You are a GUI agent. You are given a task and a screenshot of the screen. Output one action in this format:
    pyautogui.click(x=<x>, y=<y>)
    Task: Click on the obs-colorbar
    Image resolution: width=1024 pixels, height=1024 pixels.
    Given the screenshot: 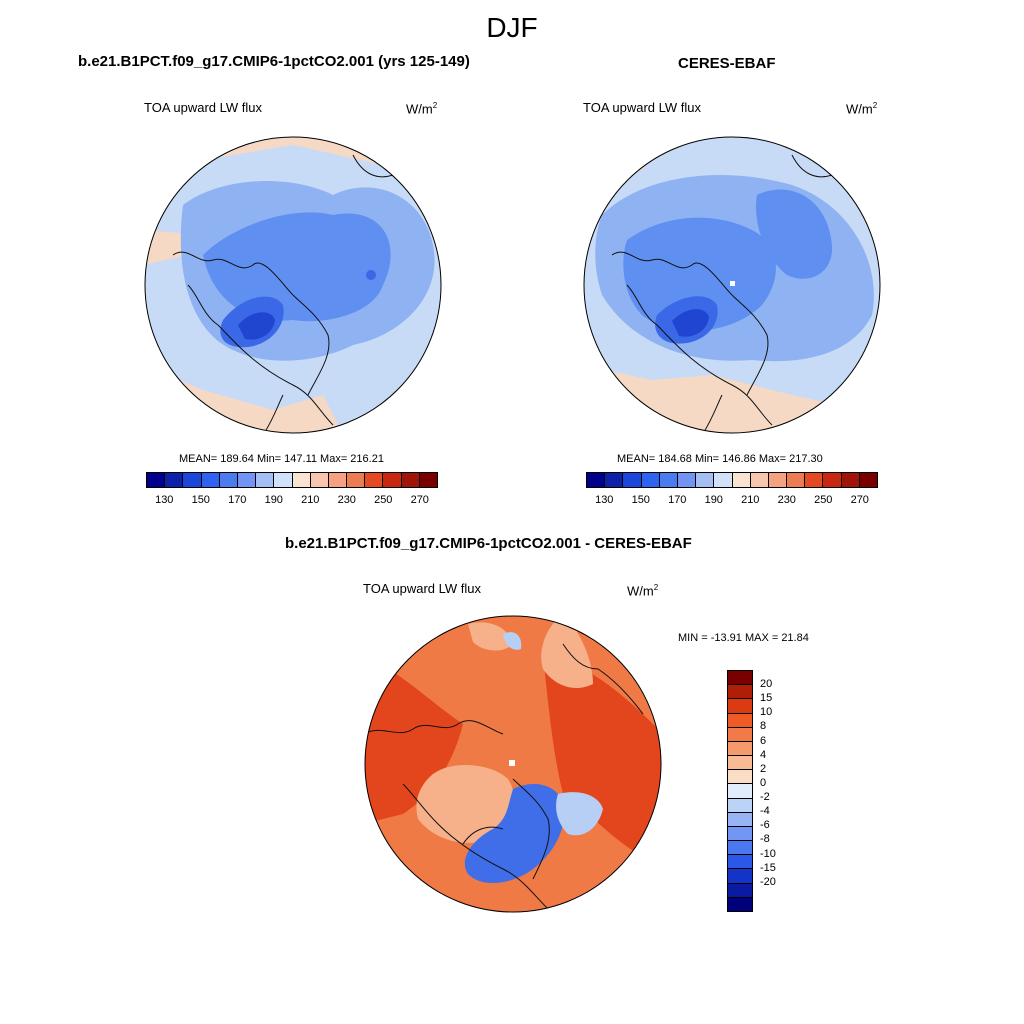 What is the action you would take?
    pyautogui.click(x=732, y=480)
    